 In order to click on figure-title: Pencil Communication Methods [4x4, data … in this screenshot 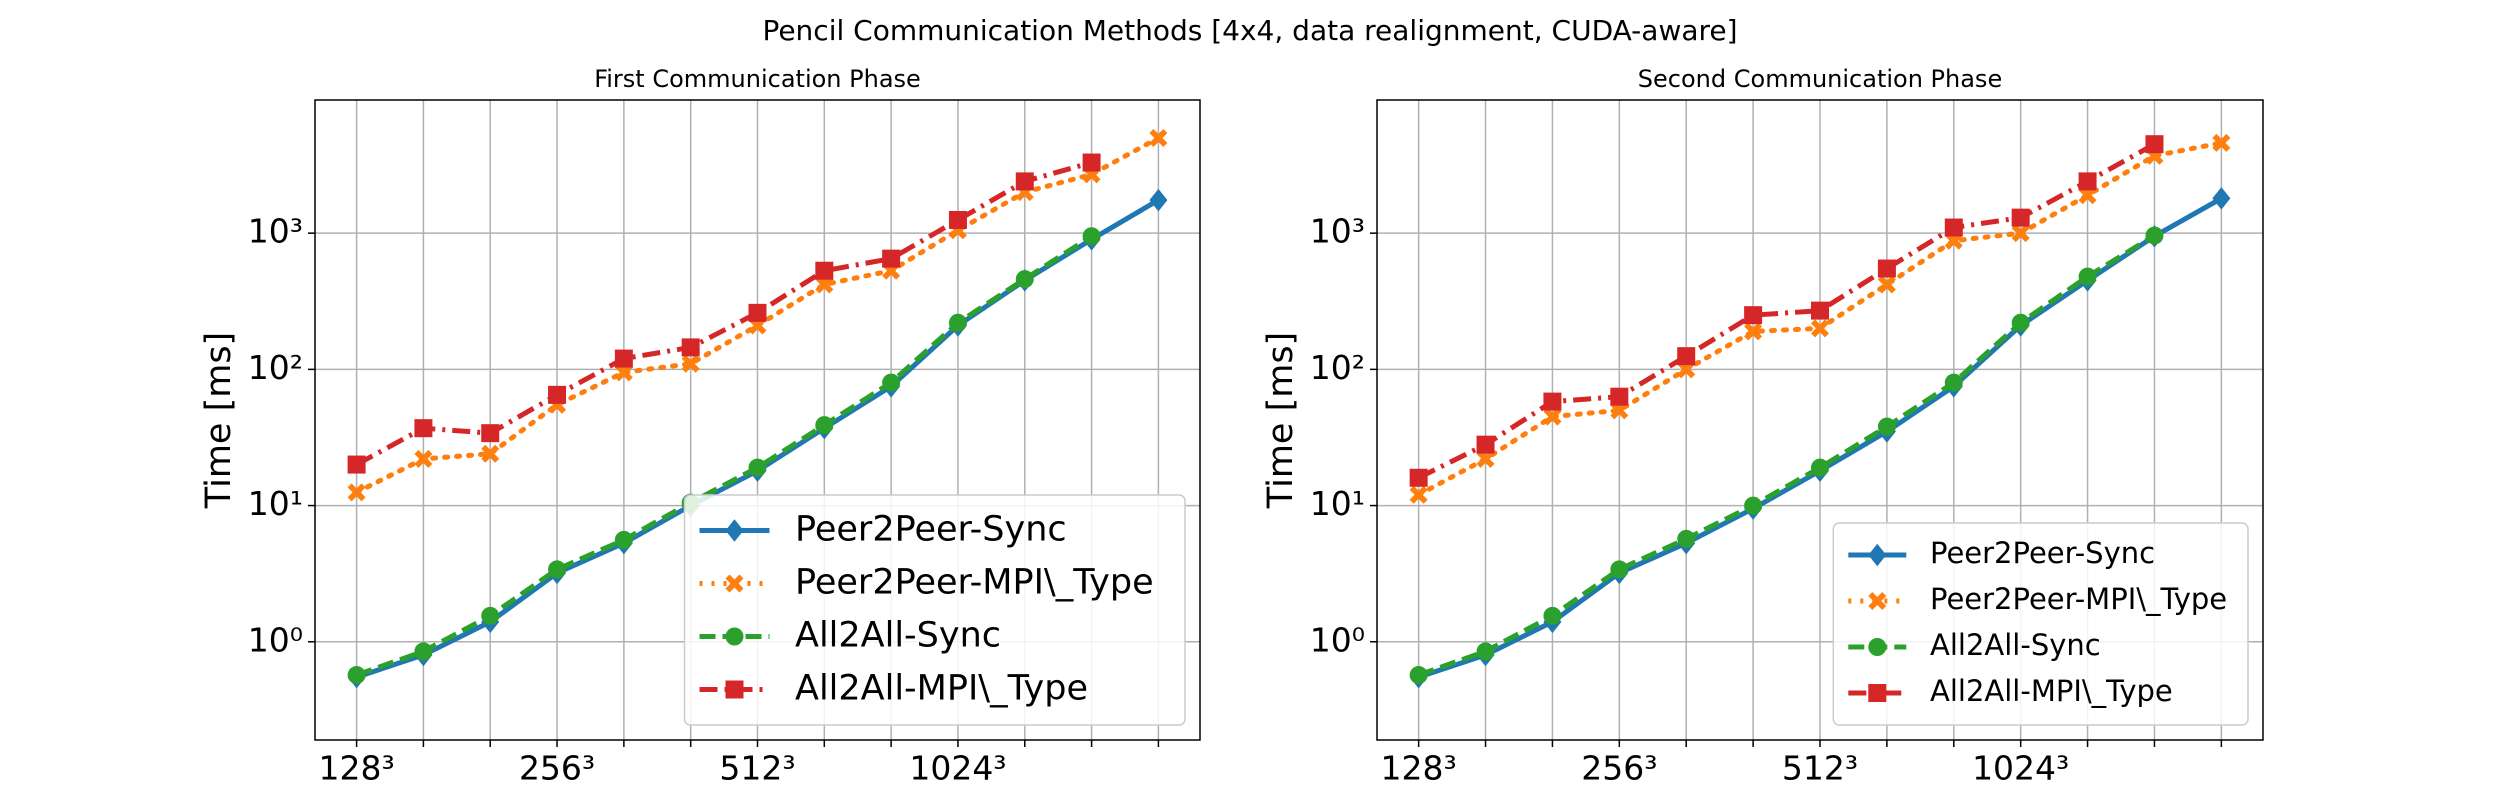, I will do `click(1249, 30)`.